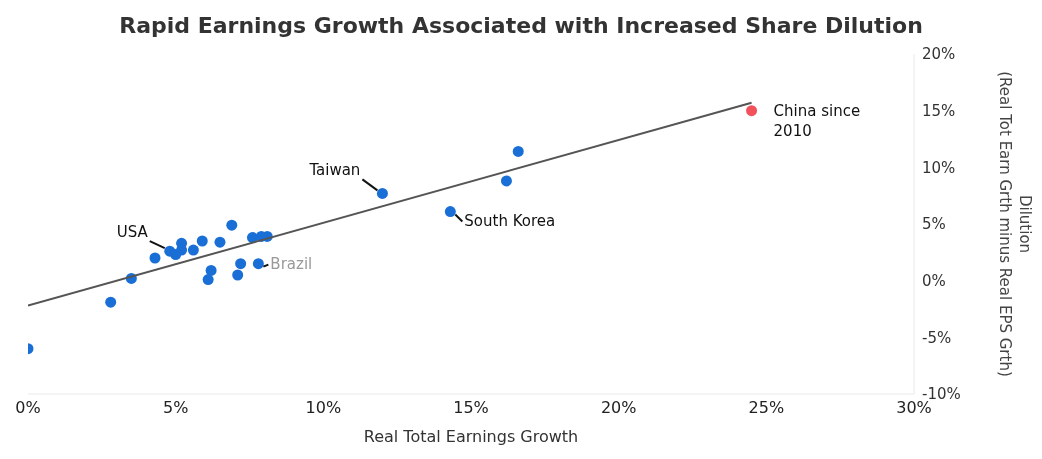 The image size is (1042, 459). I want to click on annotation: Brazil, so click(291, 263).